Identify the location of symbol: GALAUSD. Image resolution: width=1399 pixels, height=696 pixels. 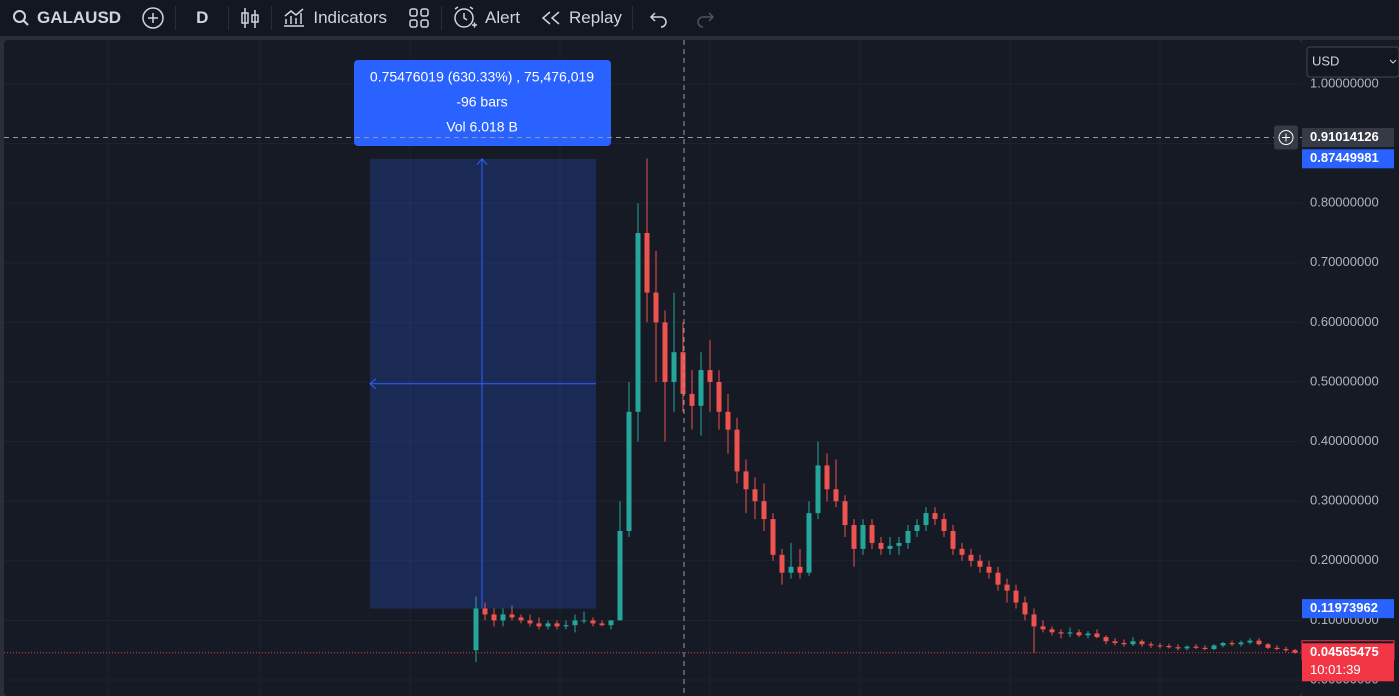
(79, 17).